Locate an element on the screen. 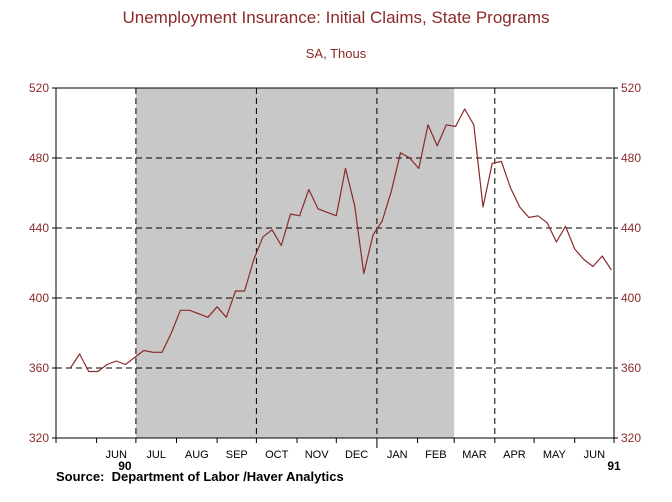 This screenshot has height=502, width=672. x-month-label: JAN is located at coordinates (397, 455).